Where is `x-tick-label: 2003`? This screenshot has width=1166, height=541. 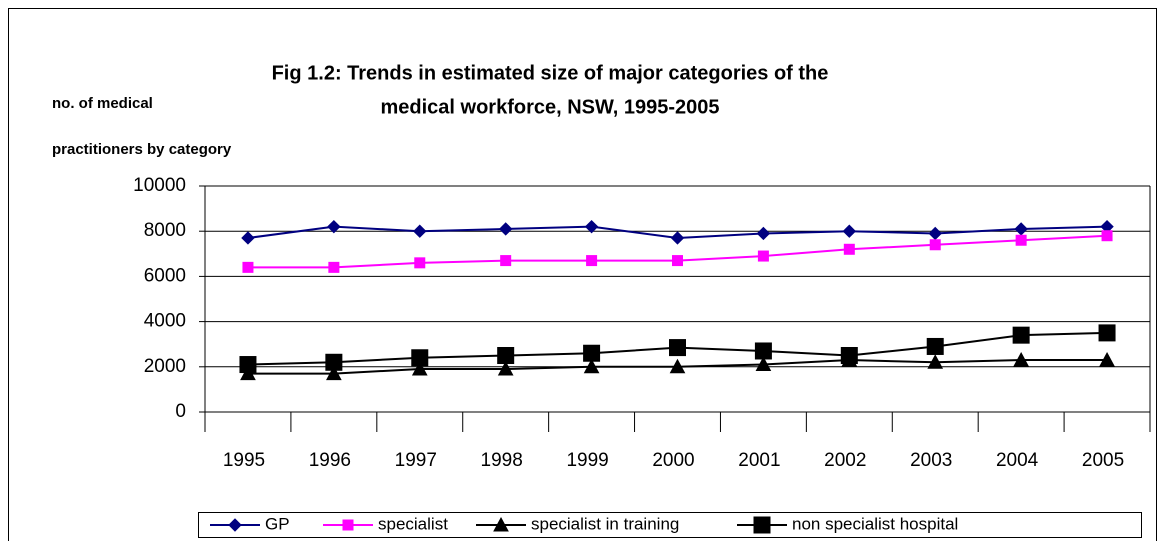 x-tick-label: 2003 is located at coordinates (931, 460).